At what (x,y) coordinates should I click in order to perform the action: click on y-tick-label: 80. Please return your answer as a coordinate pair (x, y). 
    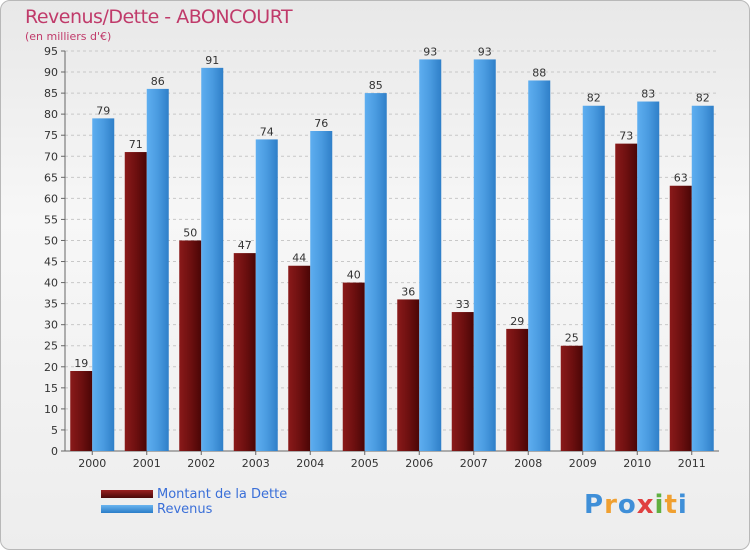
    Looking at the image, I should click on (51, 114).